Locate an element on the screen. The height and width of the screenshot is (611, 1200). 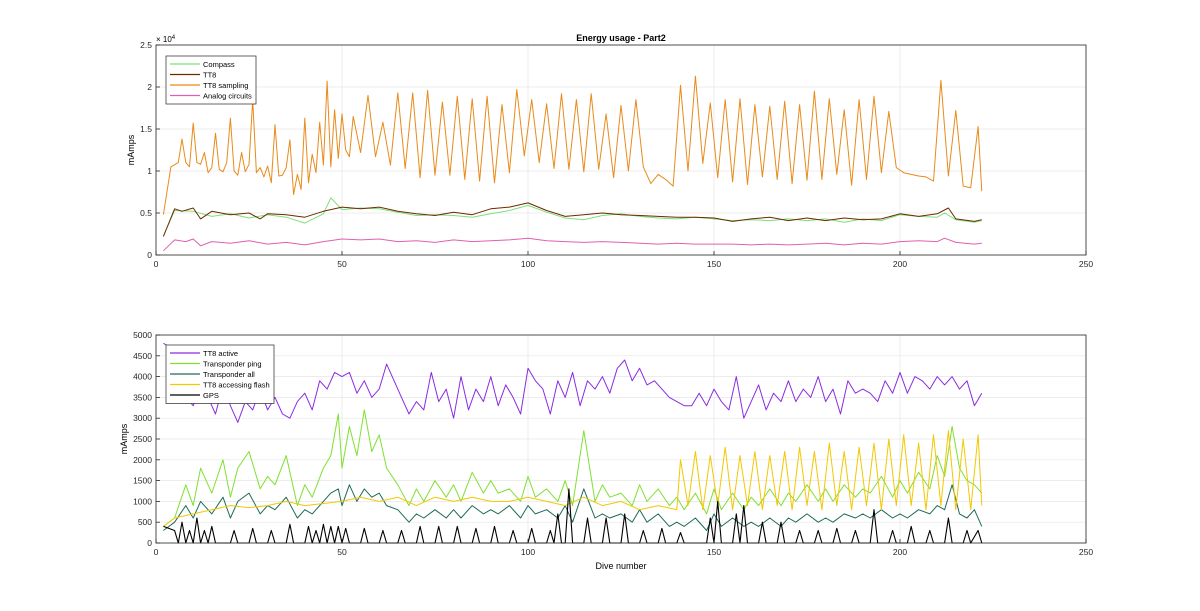
bottom-ytick-label: 2500 is located at coordinates (142, 439).